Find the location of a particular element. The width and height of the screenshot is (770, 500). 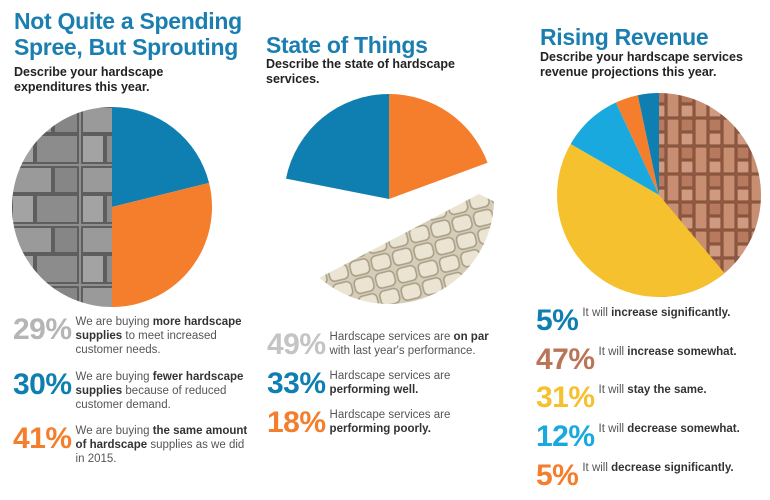

stat-41-post: supplies as we did in 2015. is located at coordinates (160, 452).